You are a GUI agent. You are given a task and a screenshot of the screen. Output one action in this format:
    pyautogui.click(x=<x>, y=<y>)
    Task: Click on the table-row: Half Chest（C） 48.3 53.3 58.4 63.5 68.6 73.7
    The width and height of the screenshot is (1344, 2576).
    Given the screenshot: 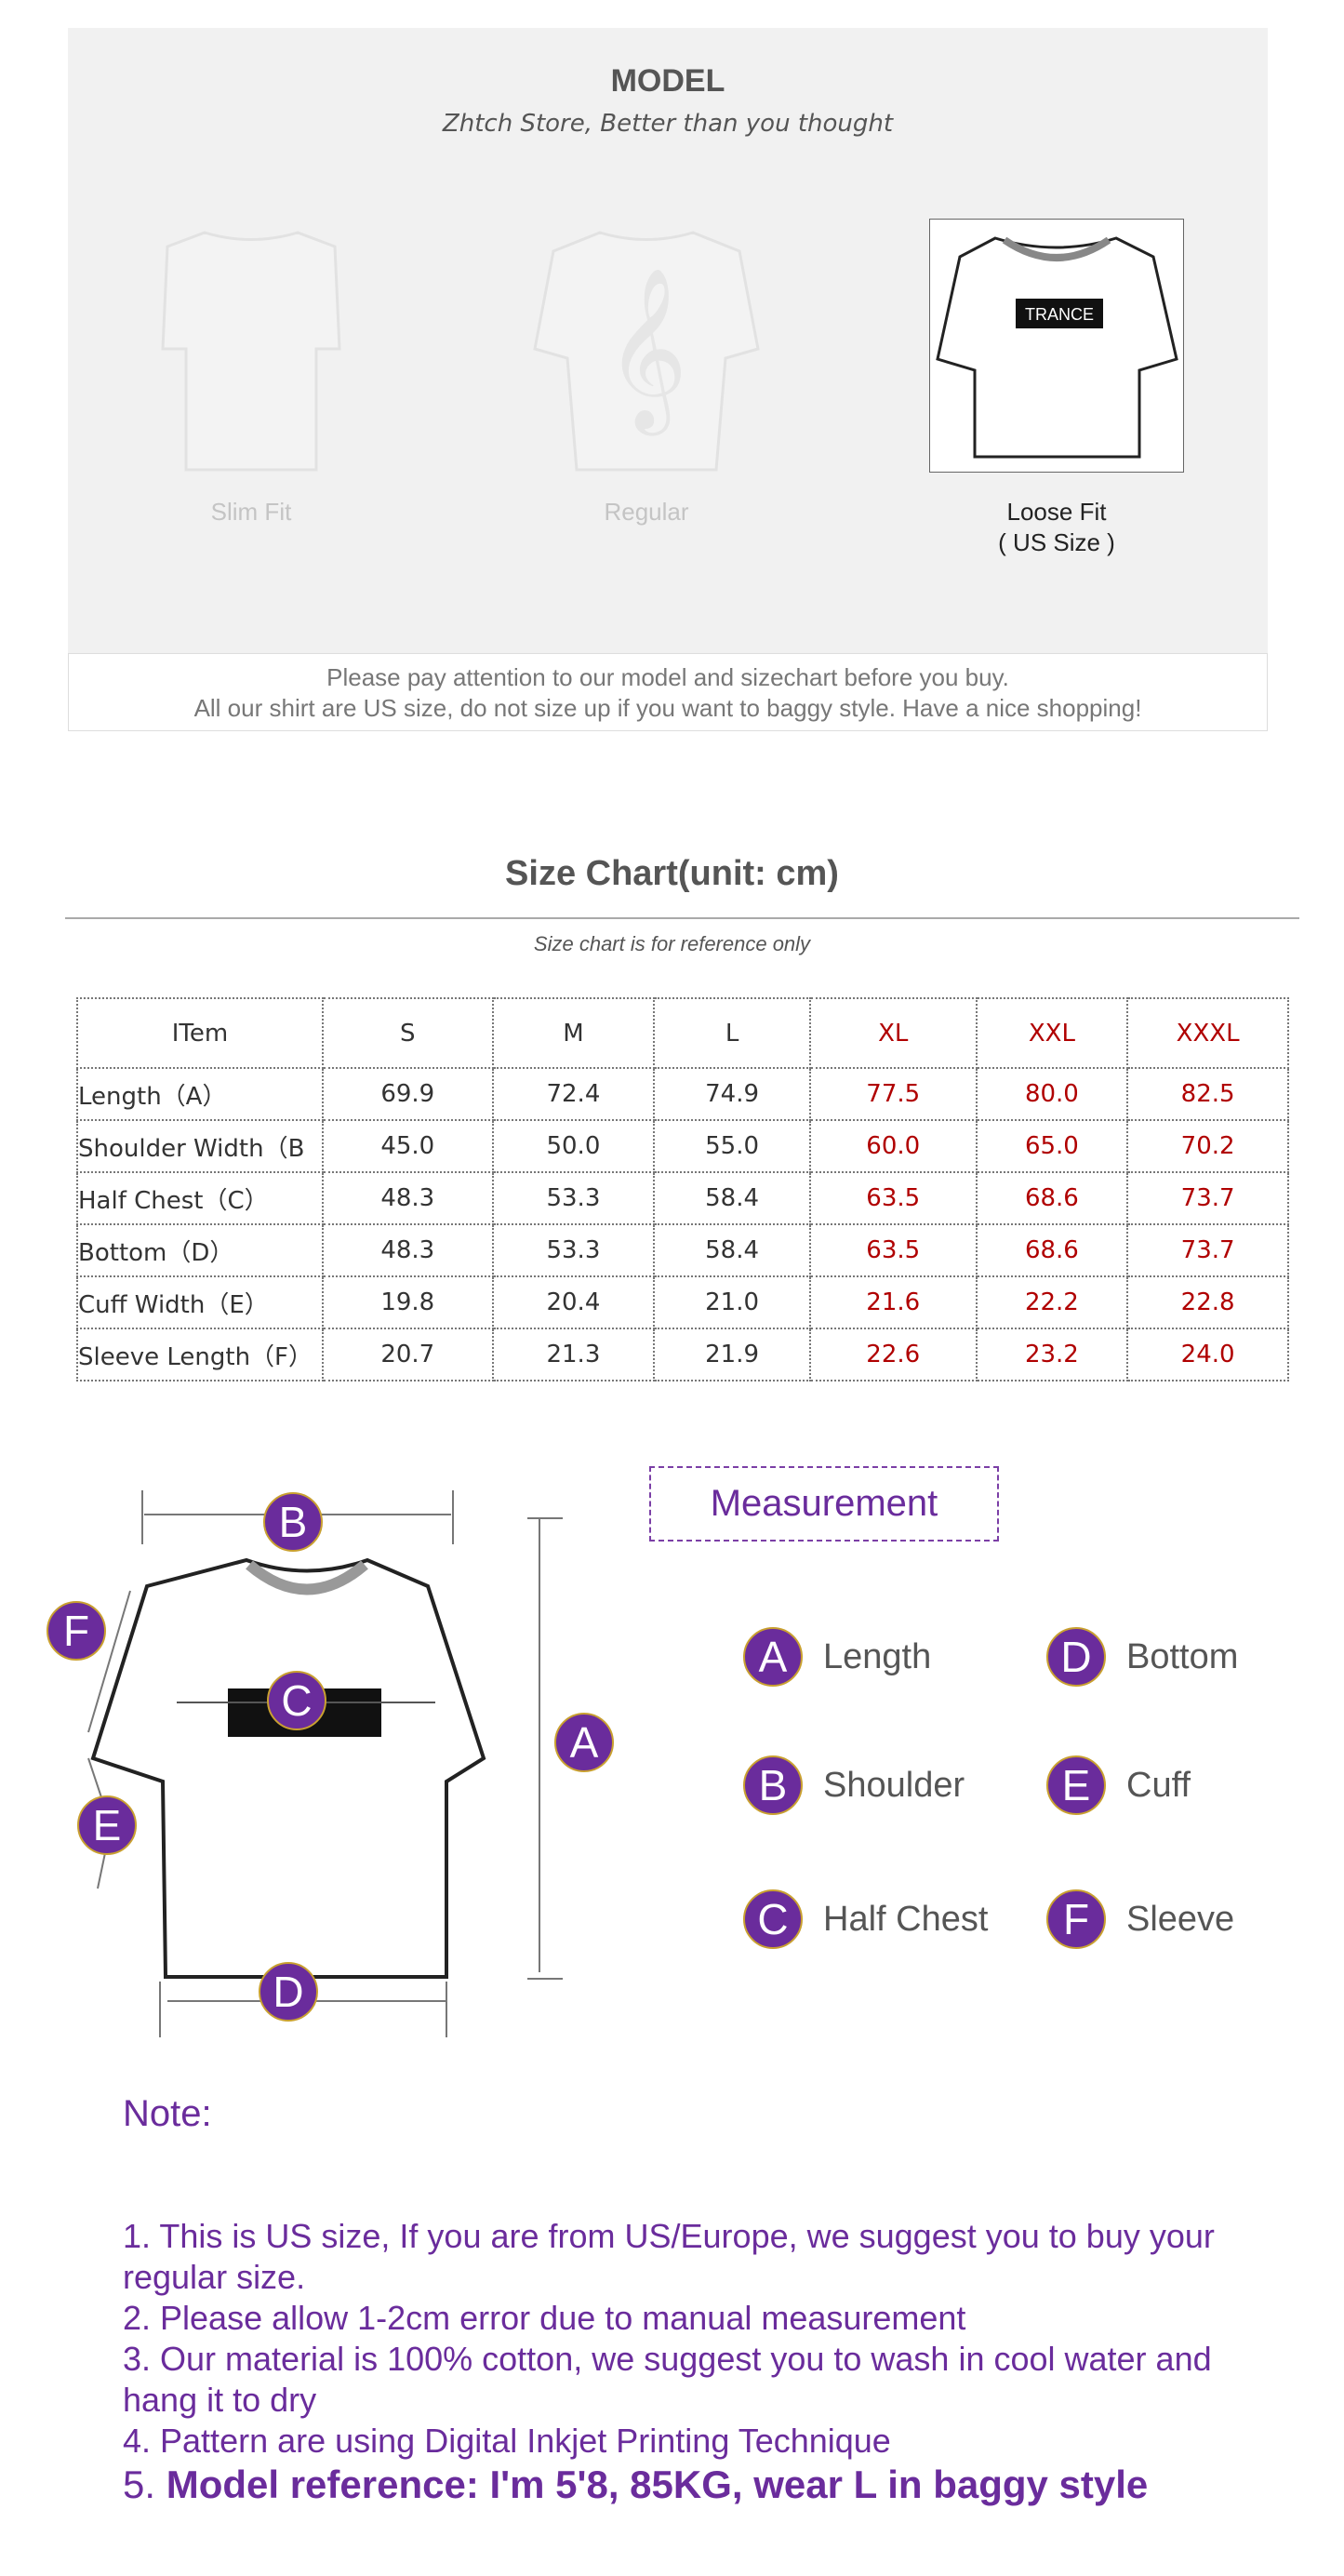 What is the action you would take?
    pyautogui.click(x=682, y=1198)
    